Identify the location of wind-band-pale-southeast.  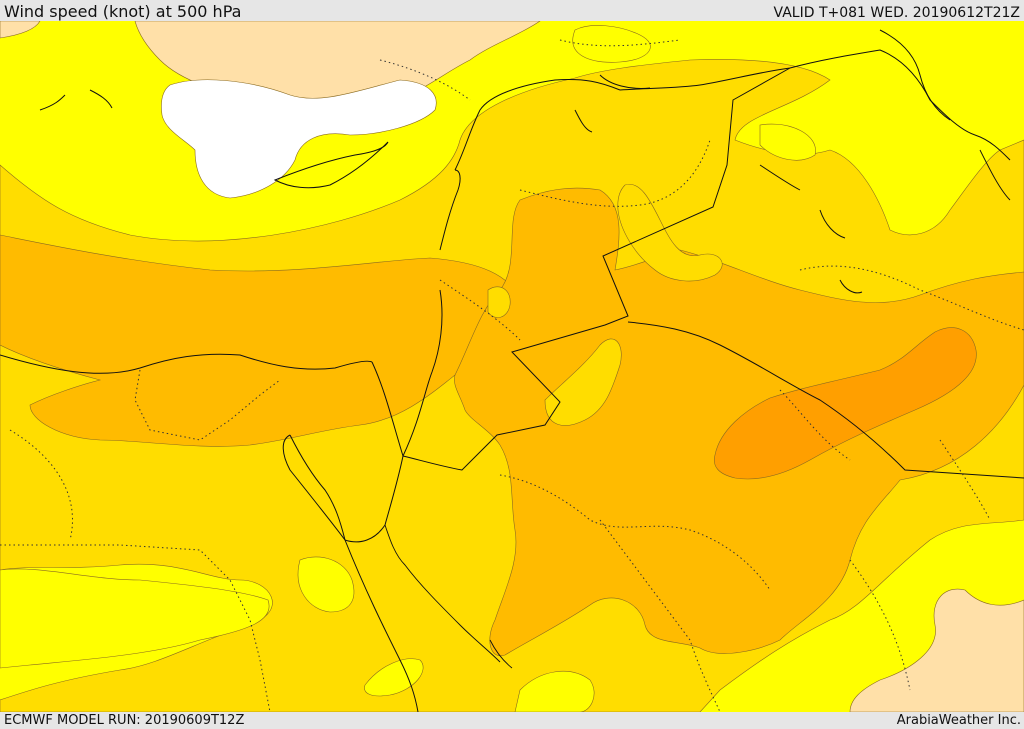
(936, 650).